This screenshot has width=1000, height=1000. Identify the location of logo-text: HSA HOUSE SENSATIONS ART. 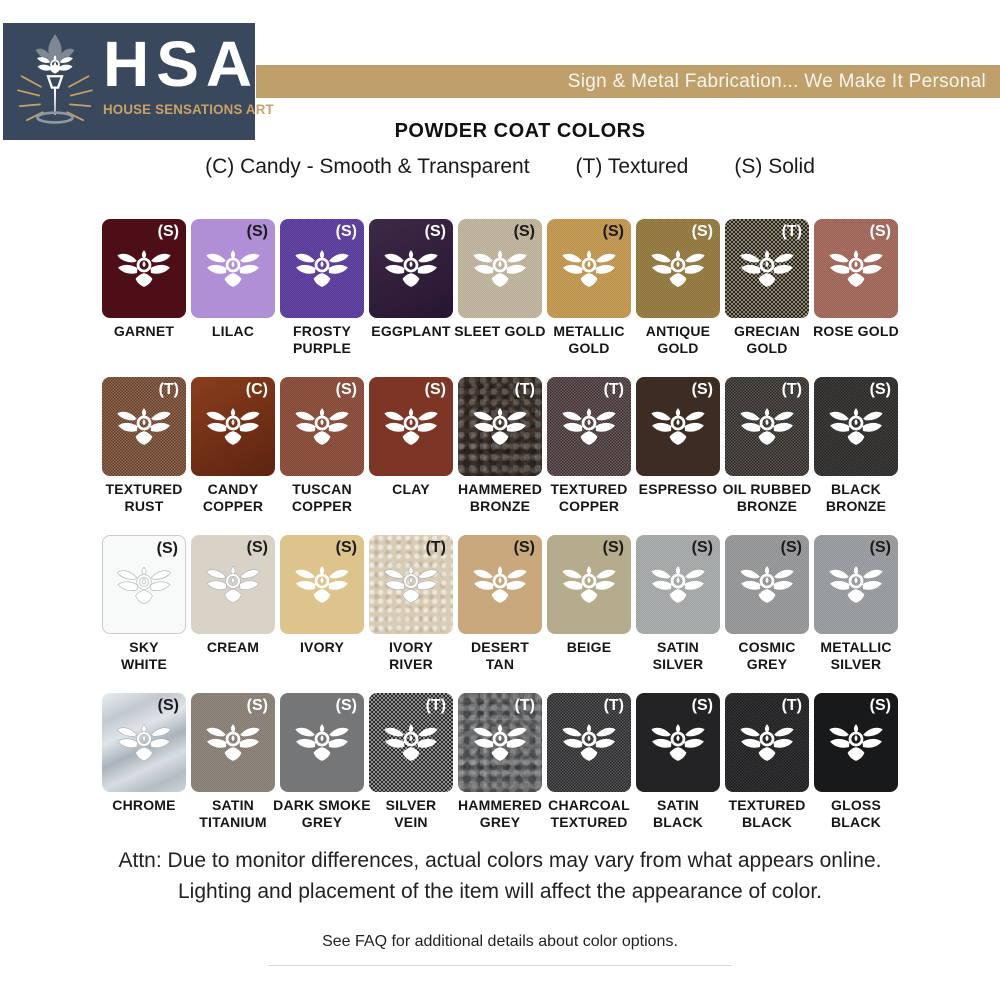
(188, 73).